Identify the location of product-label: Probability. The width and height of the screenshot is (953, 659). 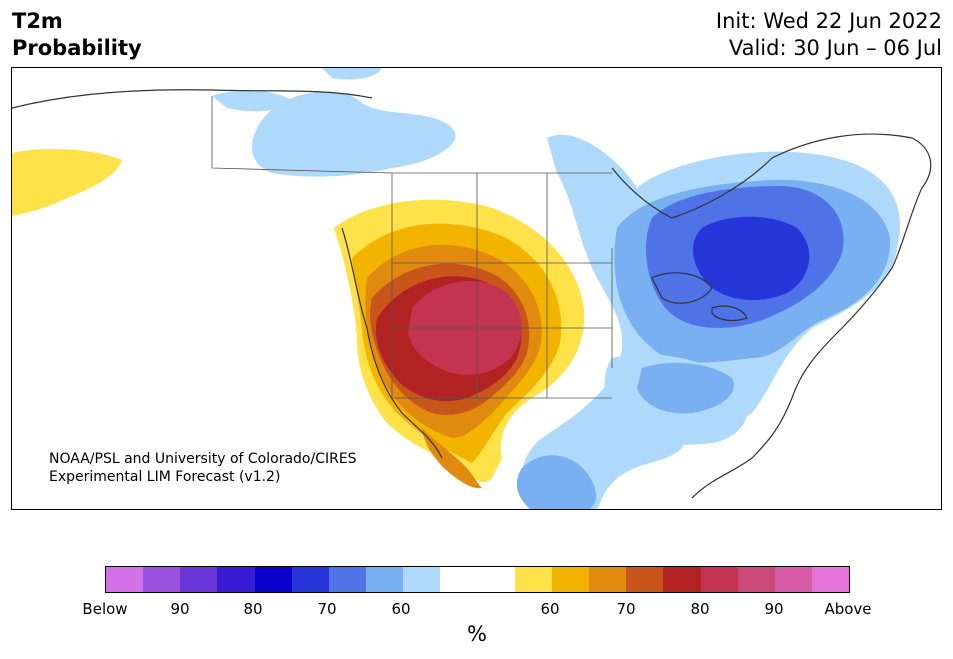
(77, 48).